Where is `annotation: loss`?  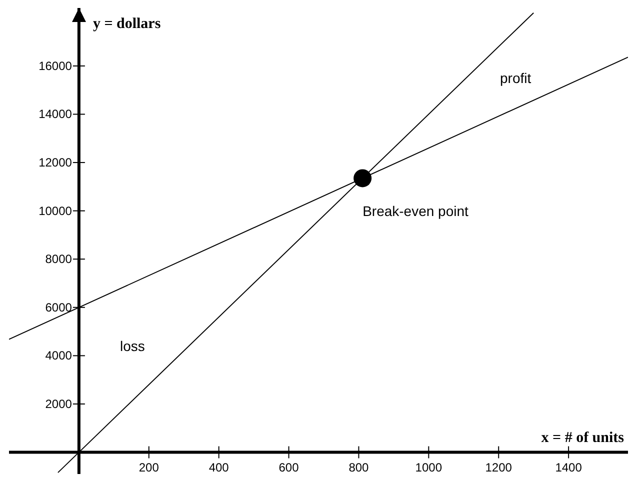 annotation: loss is located at coordinates (132, 346).